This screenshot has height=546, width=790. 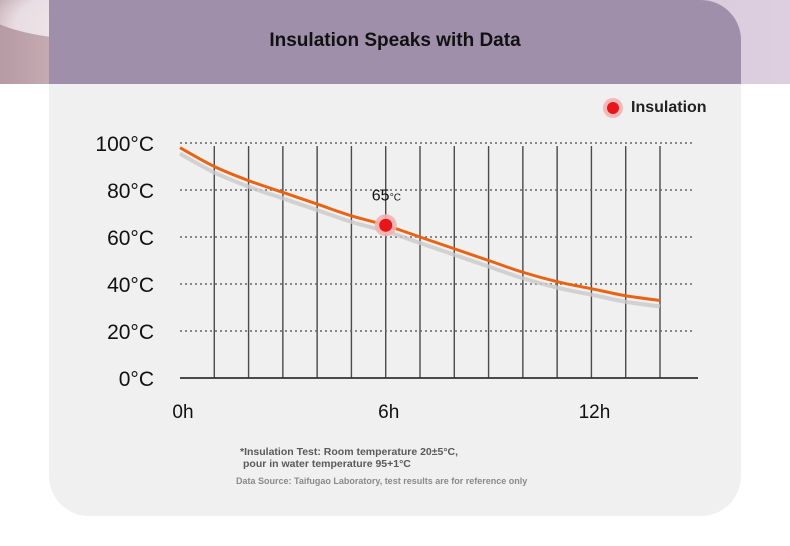 What do you see at coordinates (395, 197) in the screenshot?
I see `highlight-unit-label: °C` at bounding box center [395, 197].